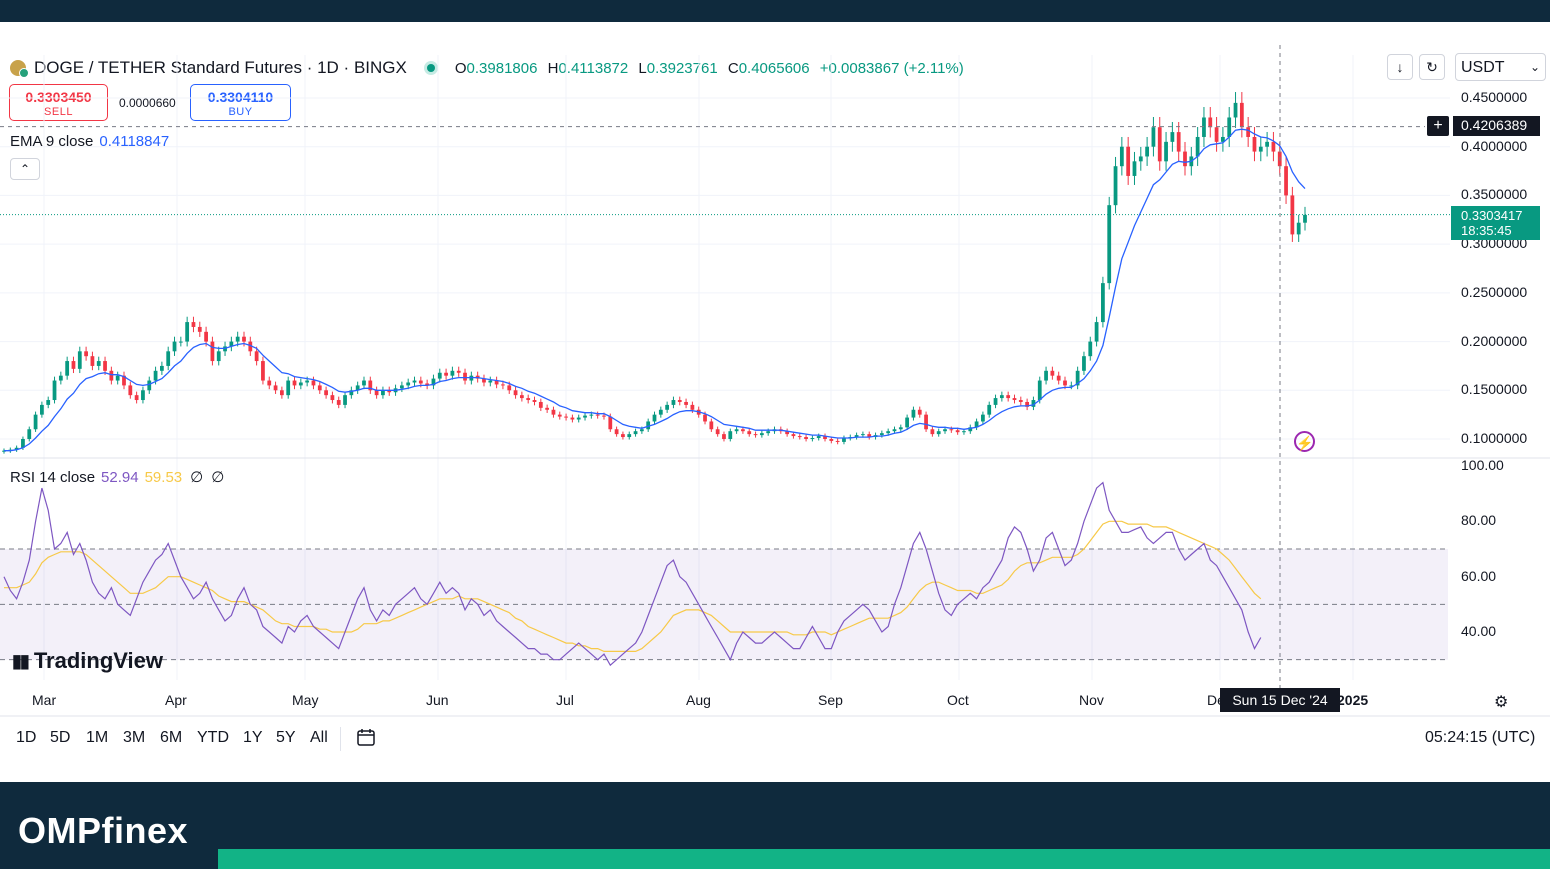 The image size is (1550, 869). What do you see at coordinates (134, 141) in the screenshot?
I see `ema-value: 0.4118847` at bounding box center [134, 141].